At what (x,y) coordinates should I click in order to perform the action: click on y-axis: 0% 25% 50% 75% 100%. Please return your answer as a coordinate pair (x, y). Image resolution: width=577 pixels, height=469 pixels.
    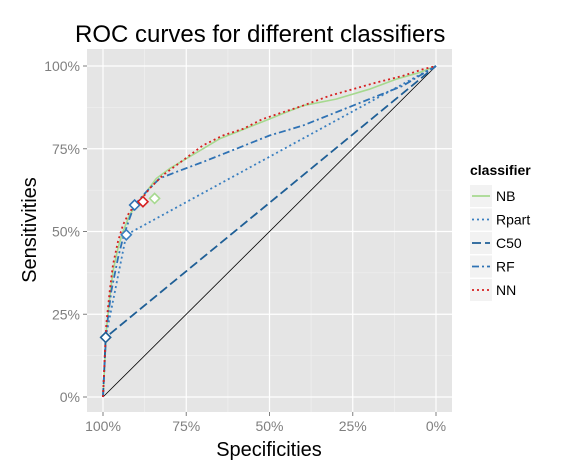
    Looking at the image, I should click on (65, 231).